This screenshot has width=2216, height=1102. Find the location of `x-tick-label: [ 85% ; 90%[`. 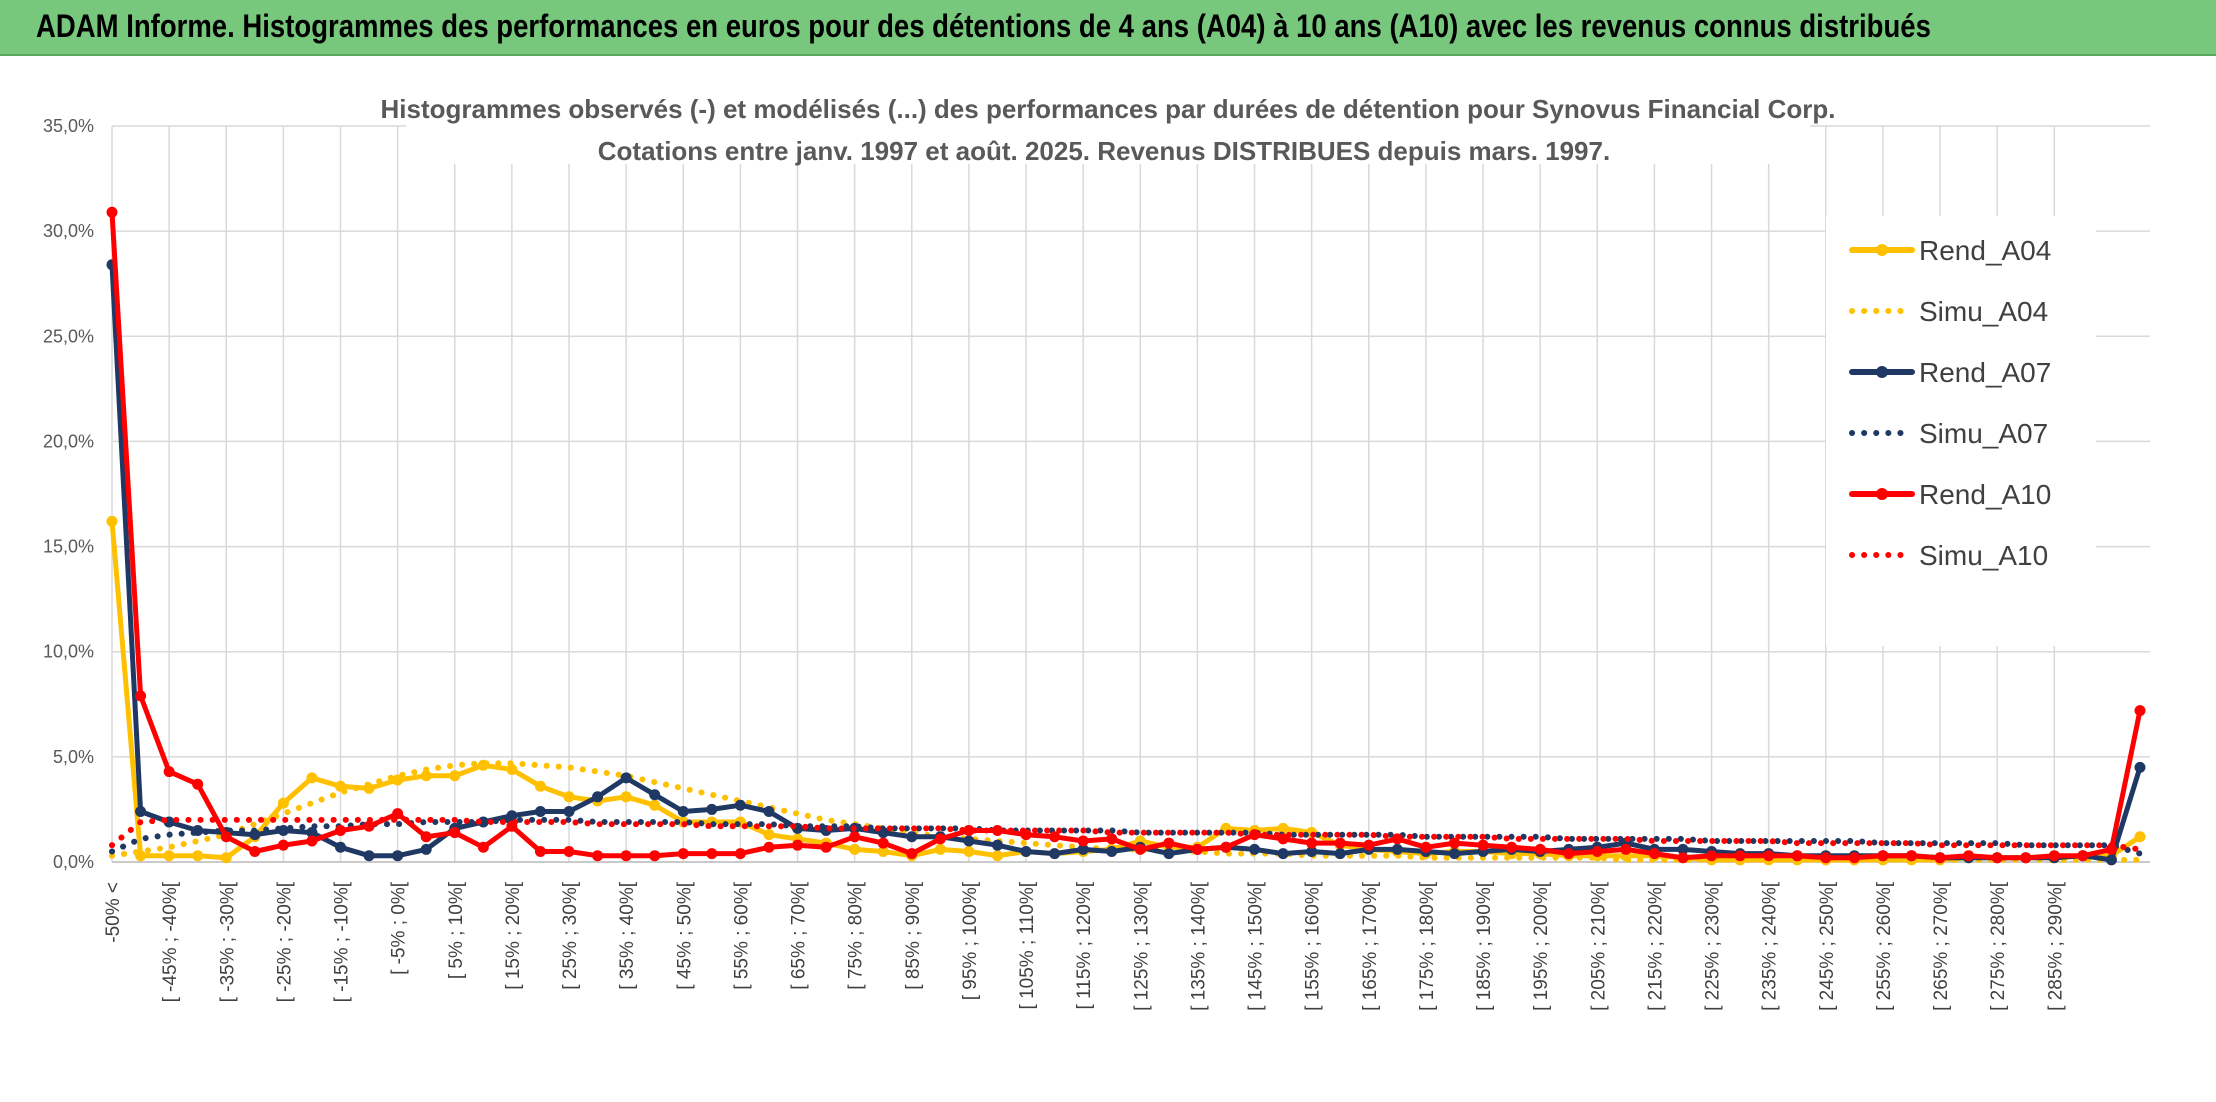

x-tick-label: [ 85% ; 90%[ is located at coordinates (913, 935).